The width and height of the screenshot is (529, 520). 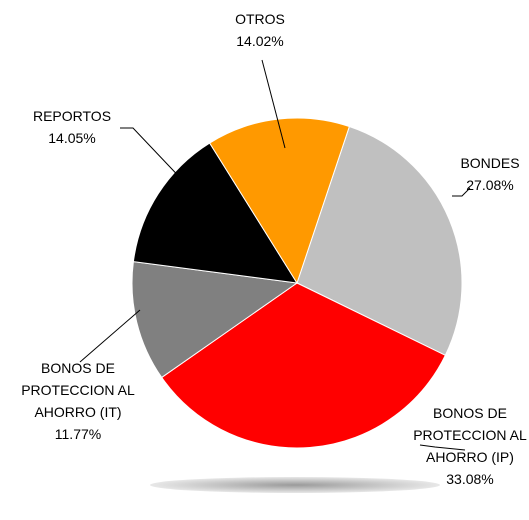 What do you see at coordinates (490, 185) in the screenshot?
I see `value-label: 27.08%` at bounding box center [490, 185].